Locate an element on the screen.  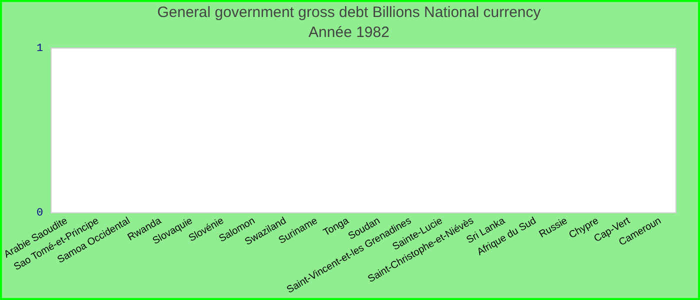
chart-subtitle: Année 1982 is located at coordinates (349, 33).